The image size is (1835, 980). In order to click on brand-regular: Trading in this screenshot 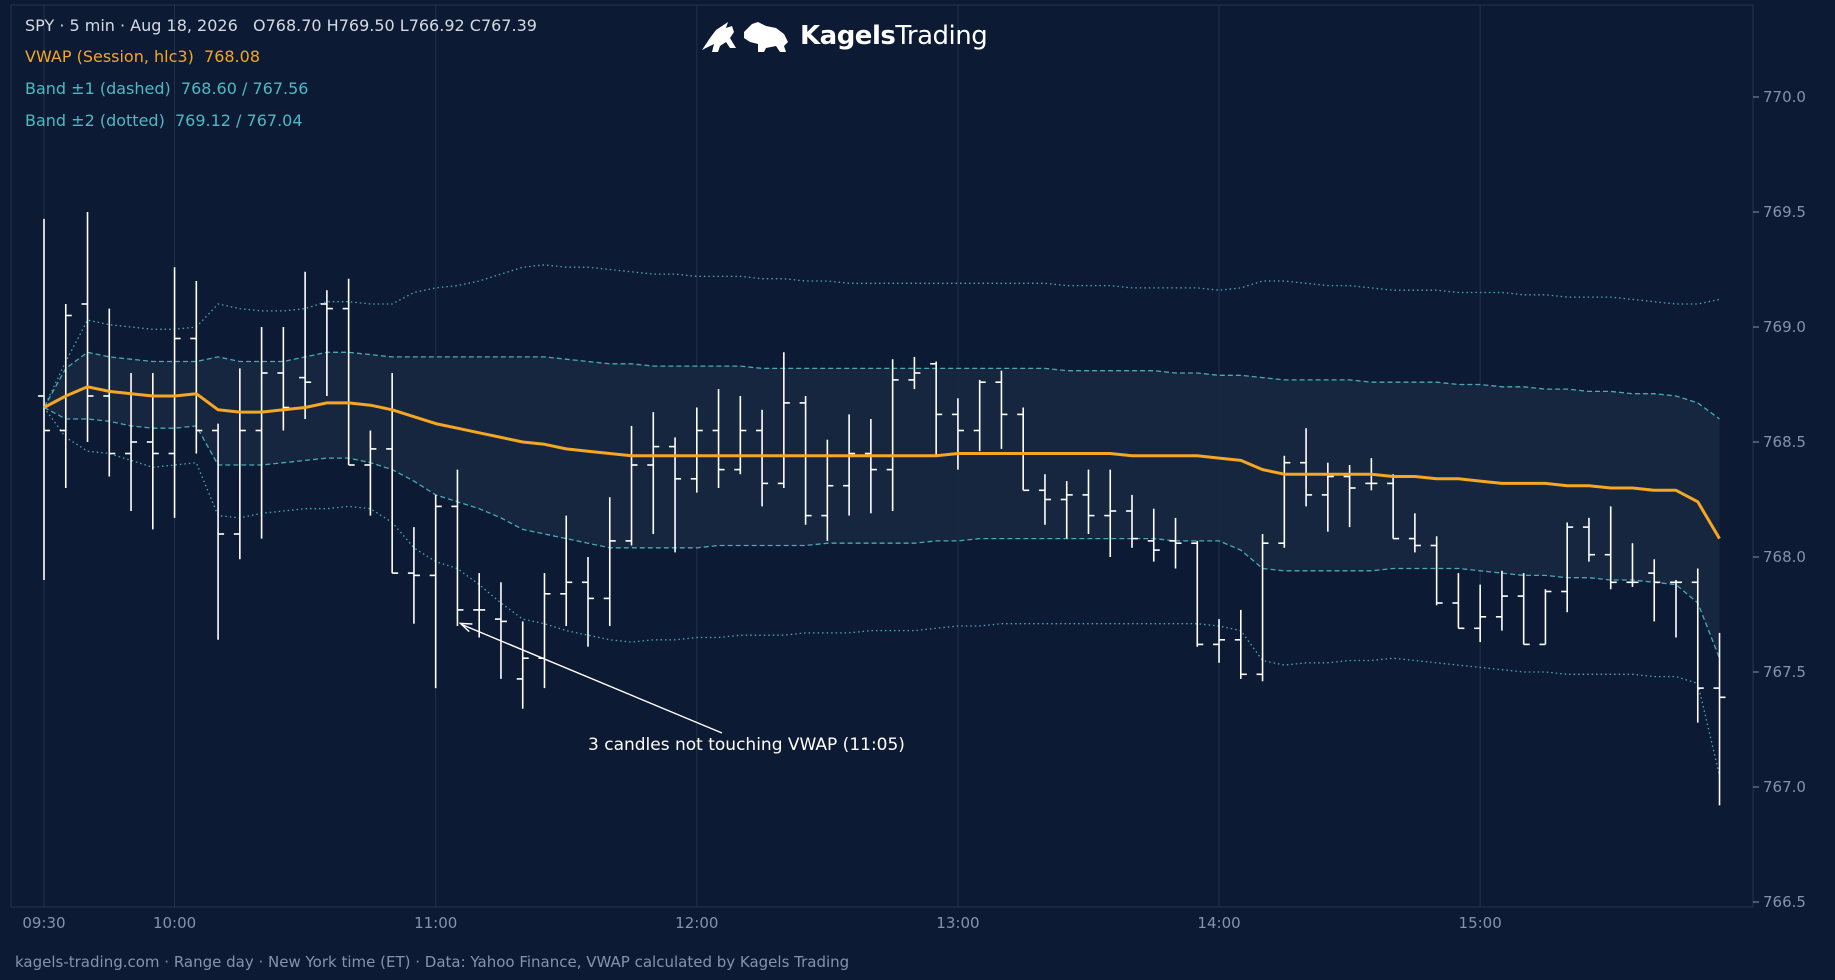, I will do `click(941, 36)`.